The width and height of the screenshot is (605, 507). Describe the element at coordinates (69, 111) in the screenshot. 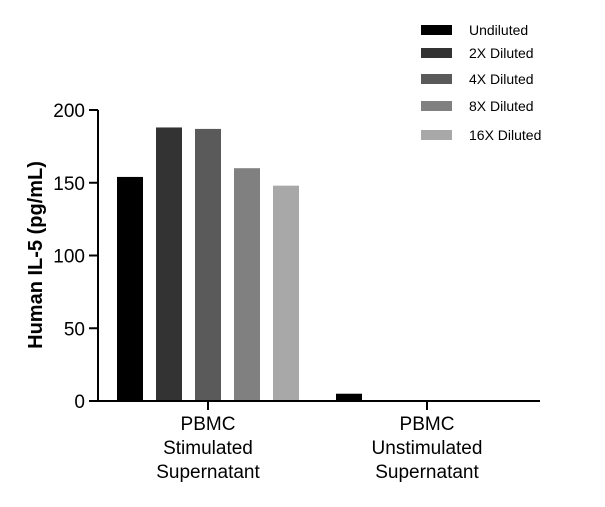

I see `y-tick-label: 200` at that location.